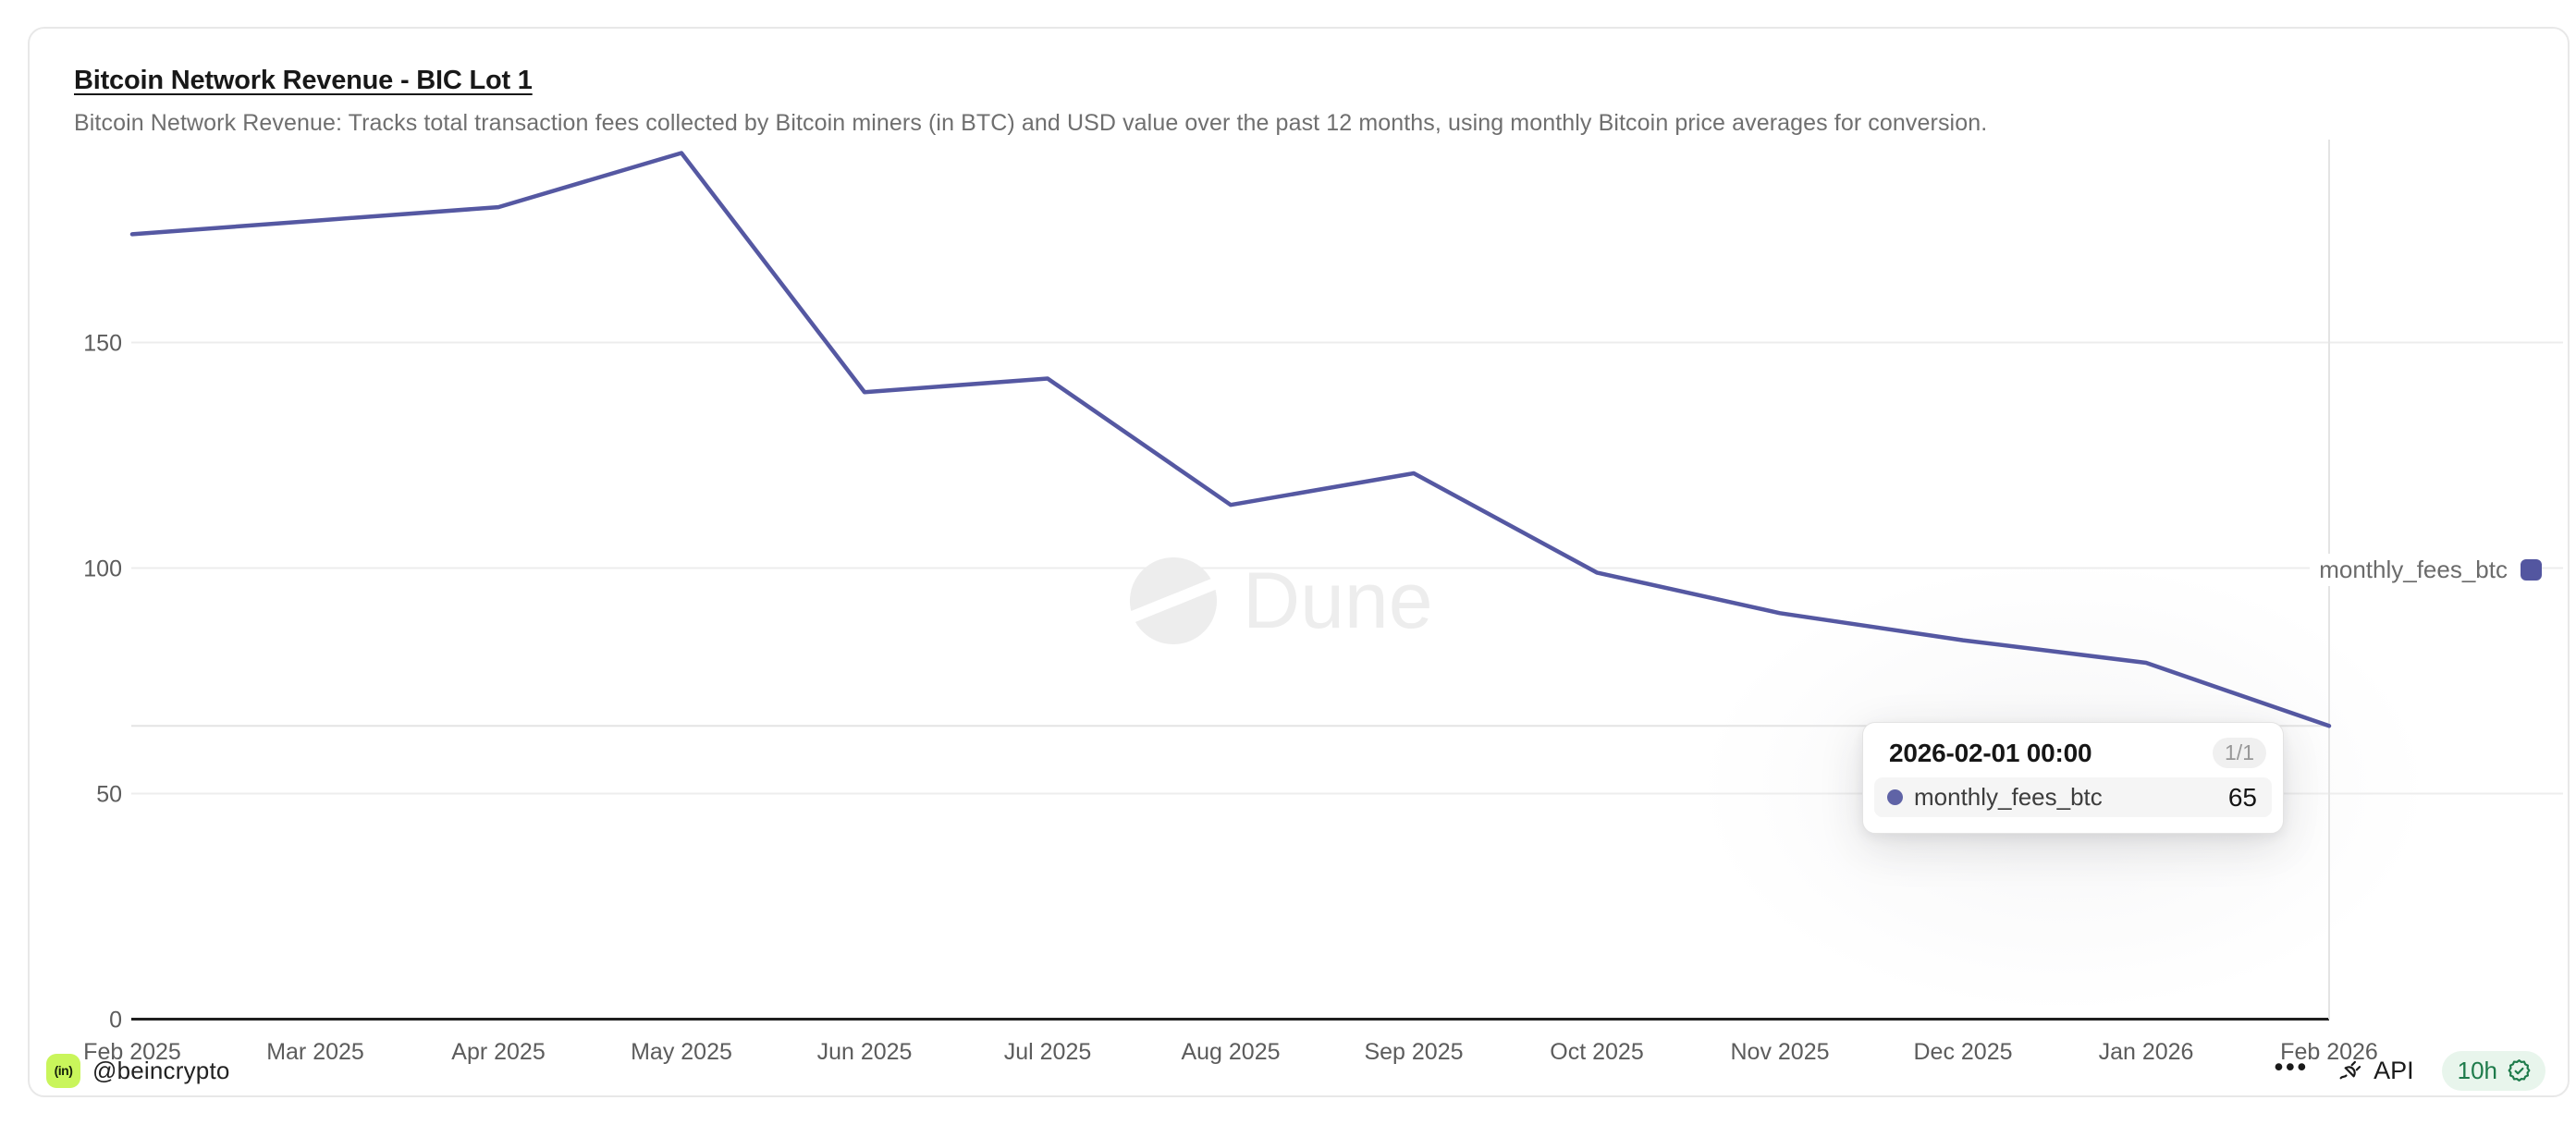  Describe the element at coordinates (2413, 569) in the screenshot. I see `legend-label: monthly_fees_btc` at that location.